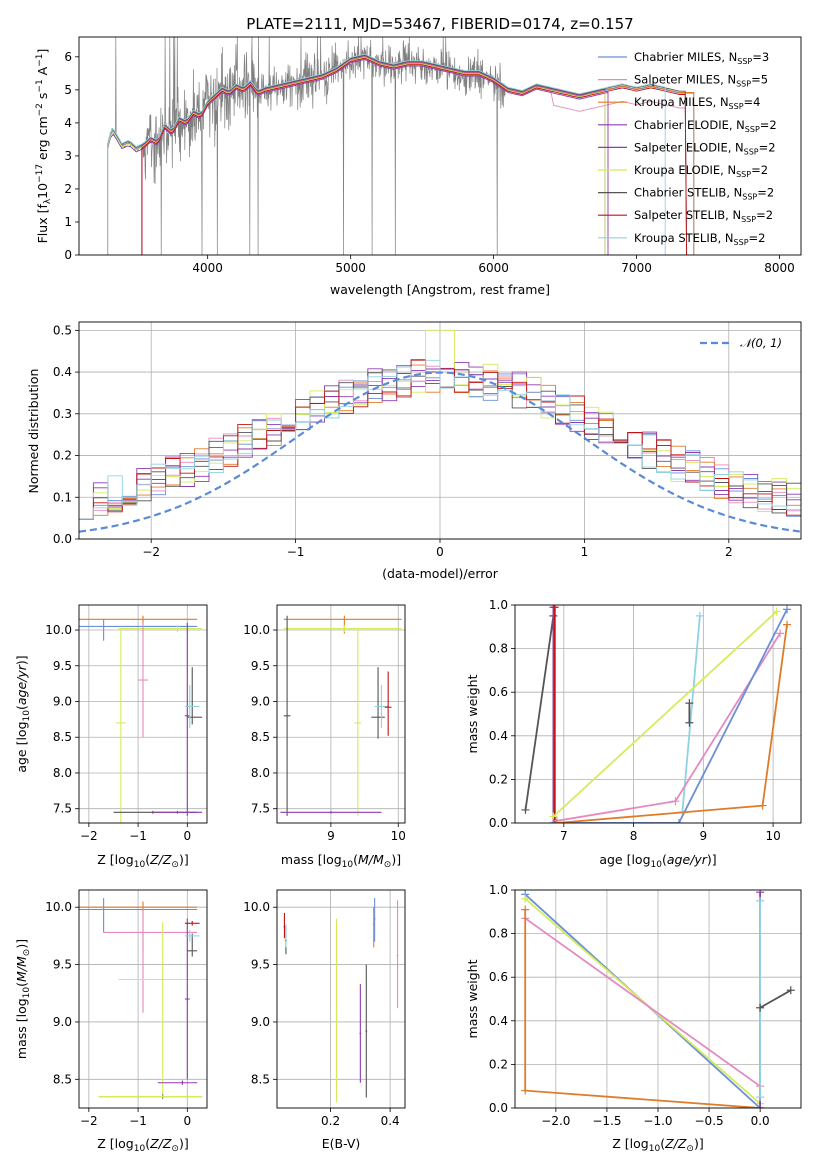 The image size is (819, 1170). What do you see at coordinates (657, 861) in the screenshot?
I see `x-axis-label: age [log10(age/yr)]` at bounding box center [657, 861].